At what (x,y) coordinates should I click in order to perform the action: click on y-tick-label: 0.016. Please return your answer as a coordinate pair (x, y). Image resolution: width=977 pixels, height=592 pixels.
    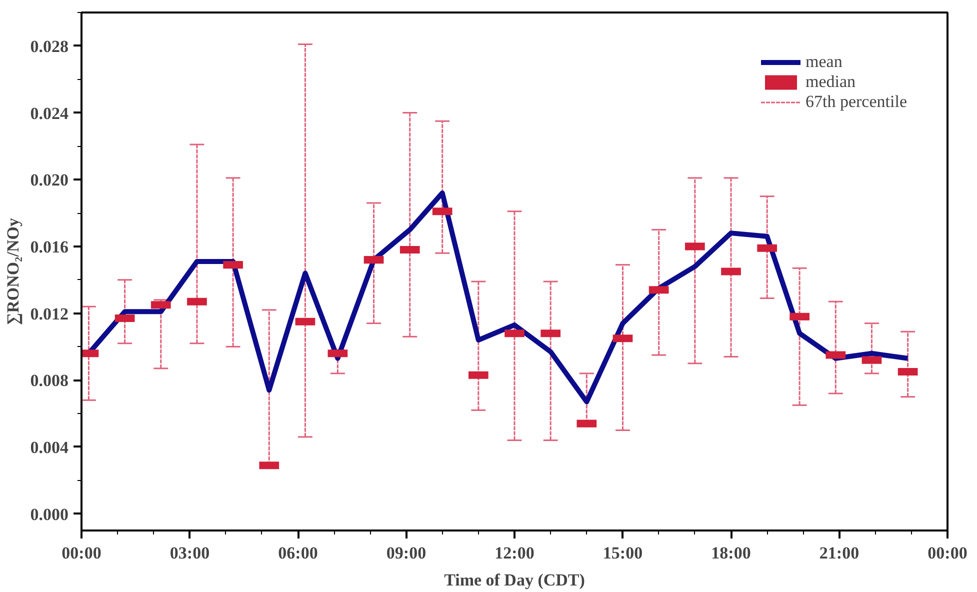
    Looking at the image, I should click on (49, 246).